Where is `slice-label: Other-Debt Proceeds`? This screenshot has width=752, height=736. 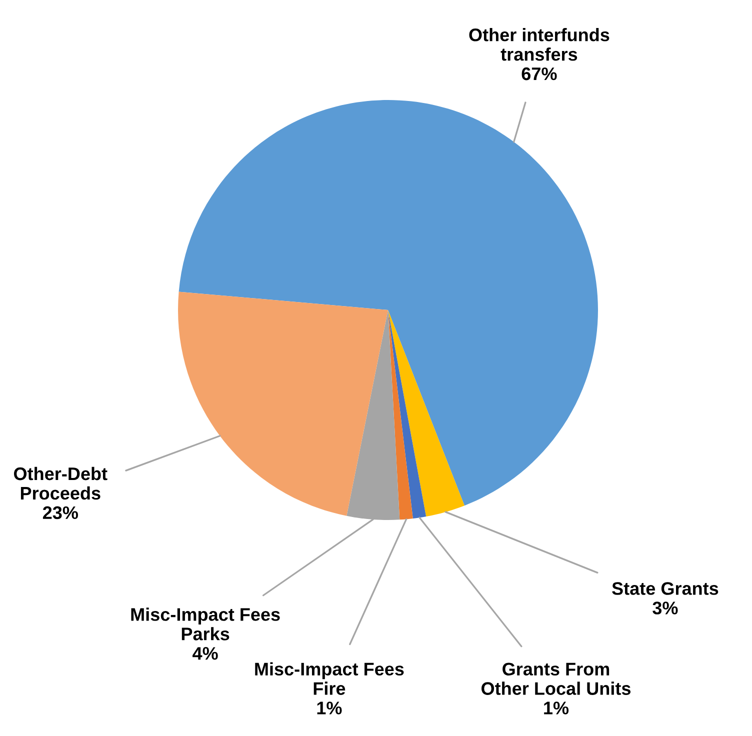
slice-label: Other-Debt Proceeds is located at coordinates (61, 483).